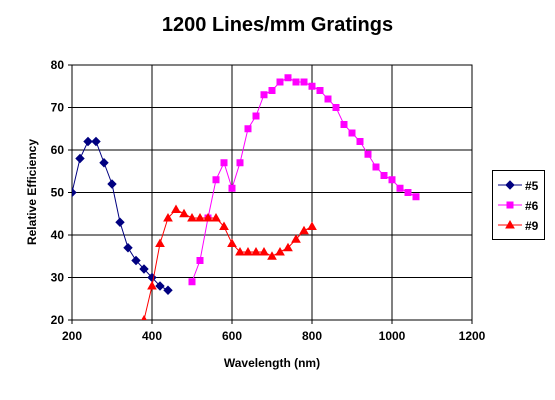 This screenshot has width=555, height=400. What do you see at coordinates (232, 336) in the screenshot?
I see `x-tick-label: 600` at bounding box center [232, 336].